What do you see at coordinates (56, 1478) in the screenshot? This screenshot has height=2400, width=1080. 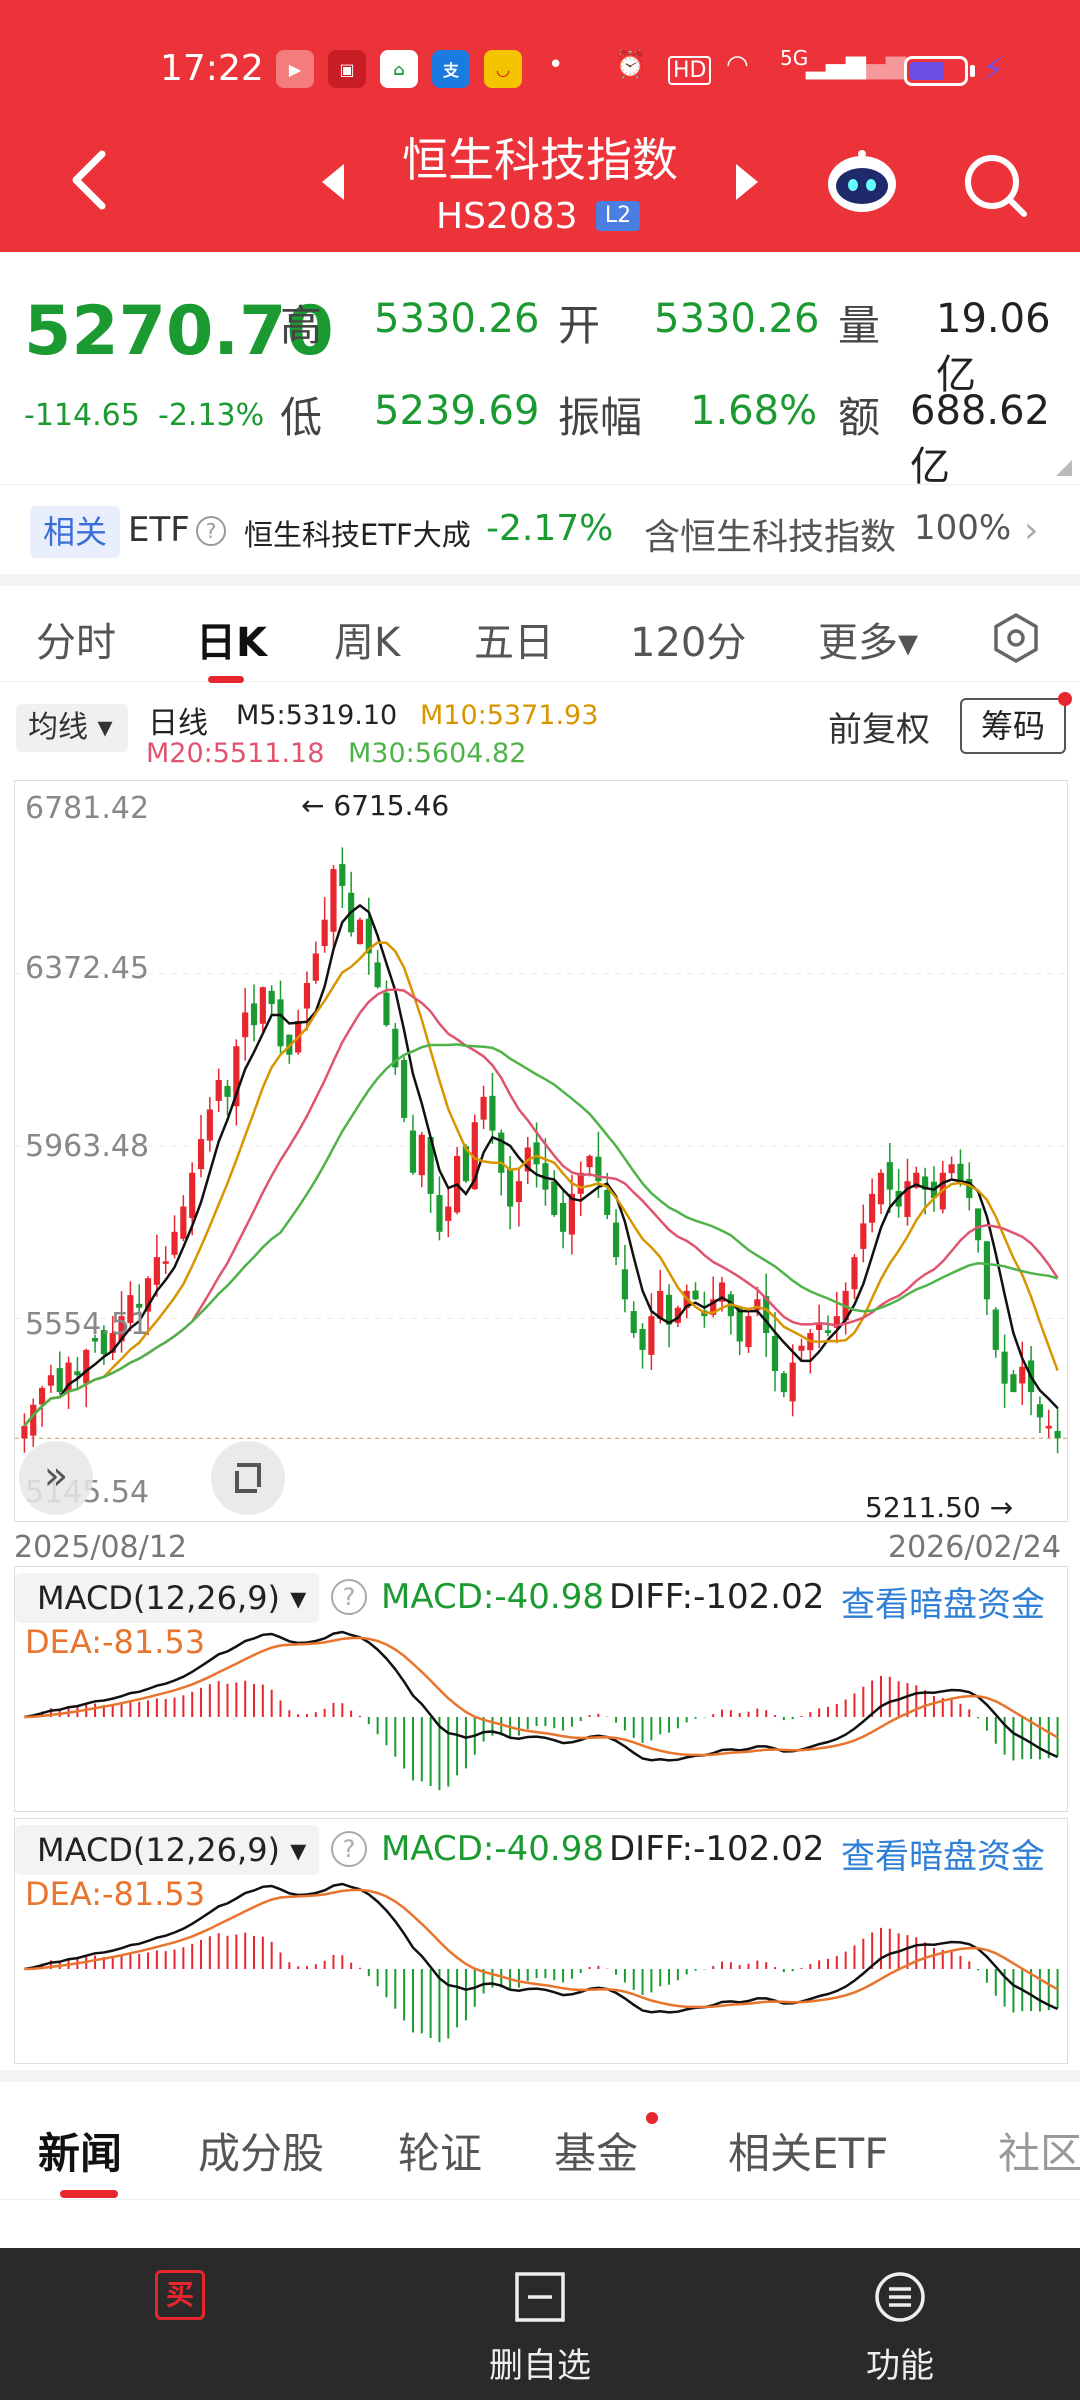 I see `expand-icon: »` at bounding box center [56, 1478].